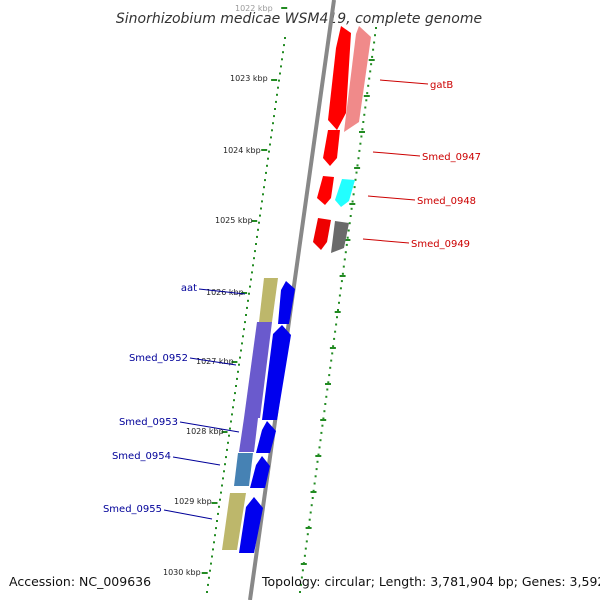 The image size is (600, 600). What do you see at coordinates (440, 244) in the screenshot?
I see `label-smed-0949: Smed_0949` at bounding box center [440, 244].